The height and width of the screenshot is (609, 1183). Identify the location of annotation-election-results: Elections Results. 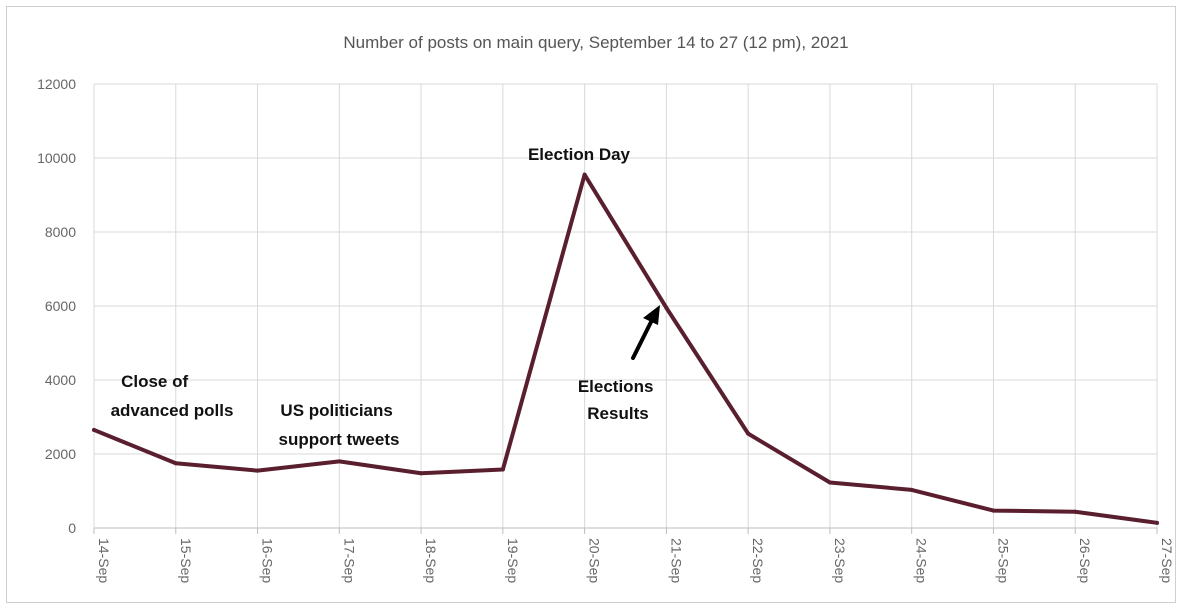
(618, 400).